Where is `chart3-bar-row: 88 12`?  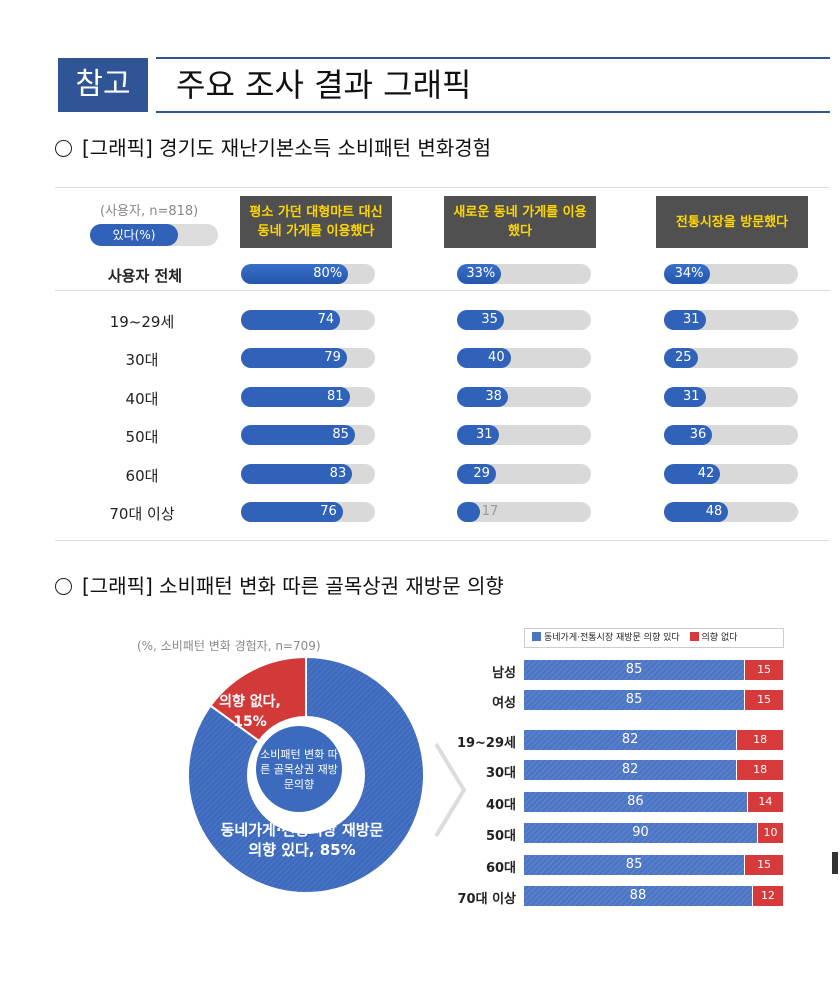 chart3-bar-row: 88 12 is located at coordinates (653, 896).